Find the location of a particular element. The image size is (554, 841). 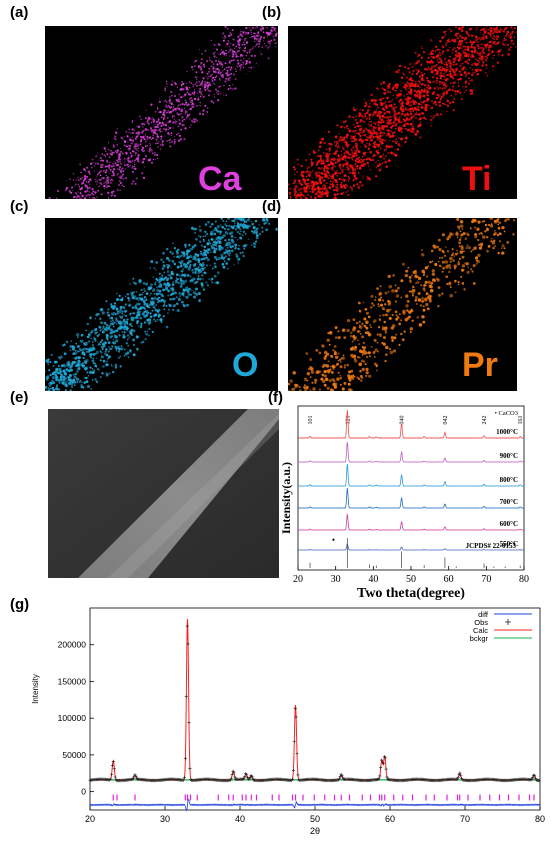

xrd-xtick: 60 is located at coordinates (449, 579).